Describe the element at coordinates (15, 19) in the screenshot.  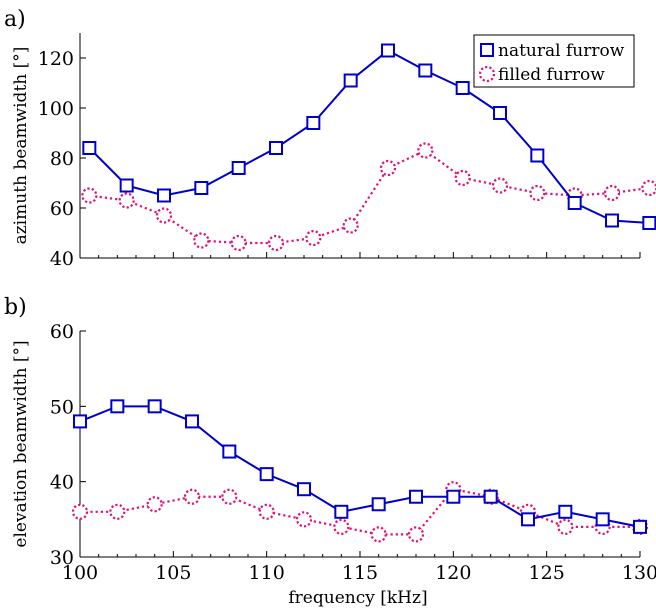
I see `panel-label: a)` at that location.